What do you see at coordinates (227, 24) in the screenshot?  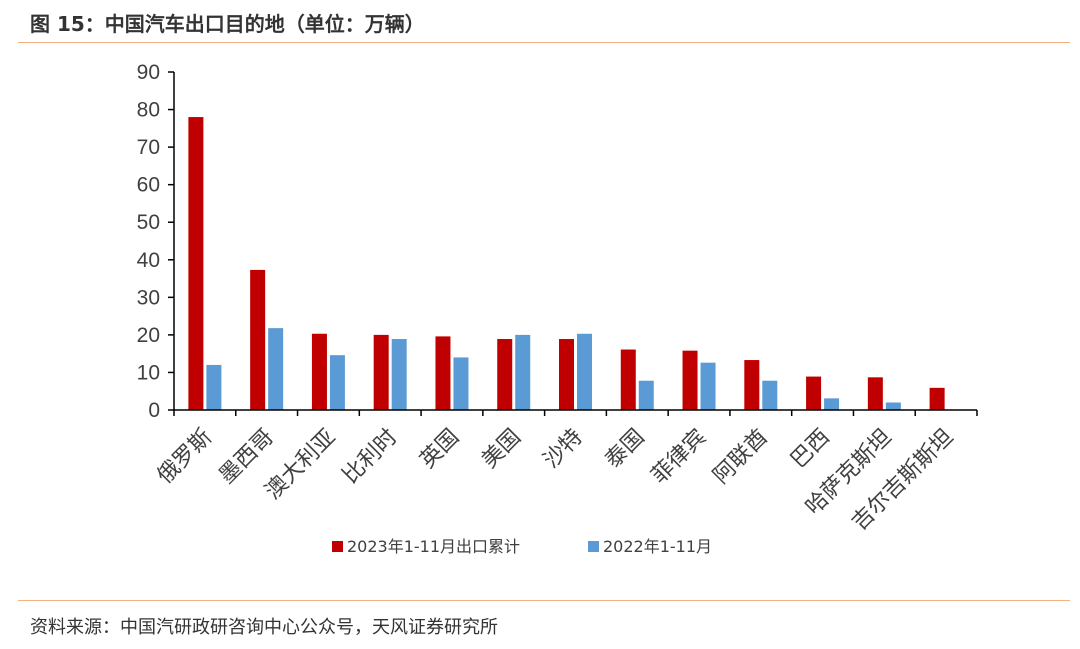 I see `figure-title: 图 15：中国汽车出口目的地（单位：万辆）` at bounding box center [227, 24].